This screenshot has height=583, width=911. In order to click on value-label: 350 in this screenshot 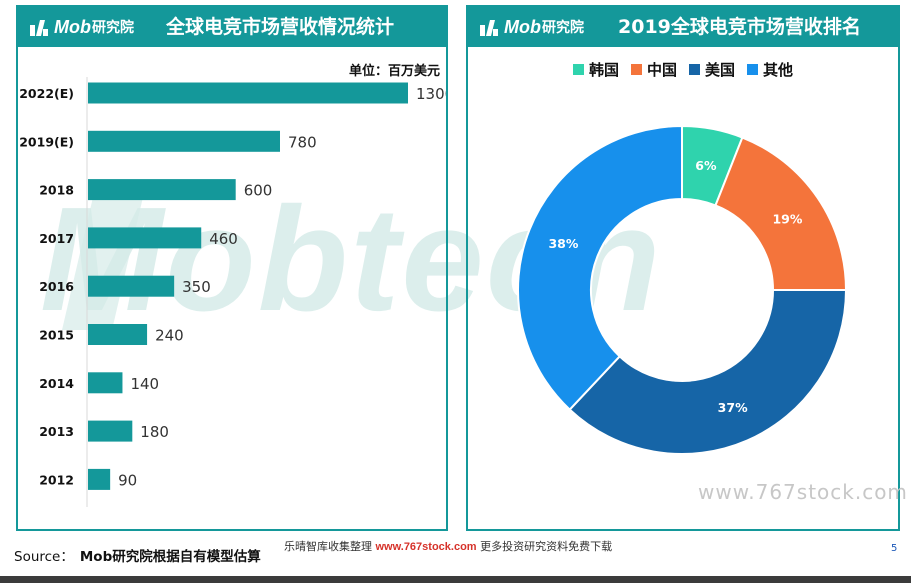, I will do `click(196, 287)`.